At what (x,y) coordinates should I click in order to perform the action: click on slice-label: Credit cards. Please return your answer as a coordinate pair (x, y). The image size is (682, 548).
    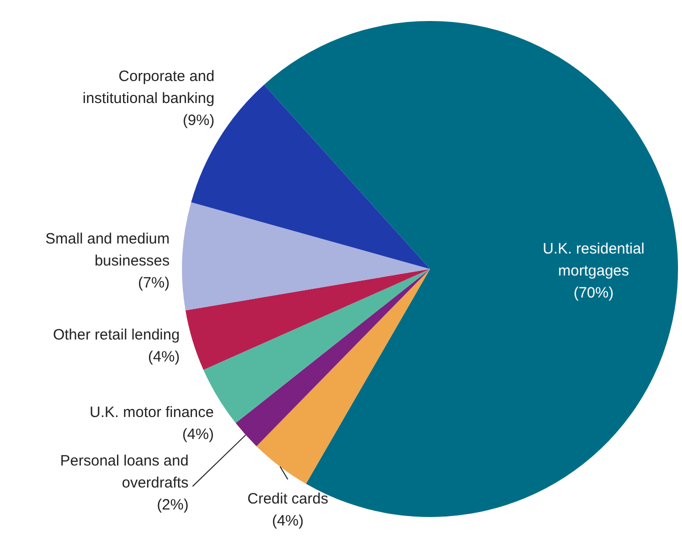
    Looking at the image, I should click on (287, 499).